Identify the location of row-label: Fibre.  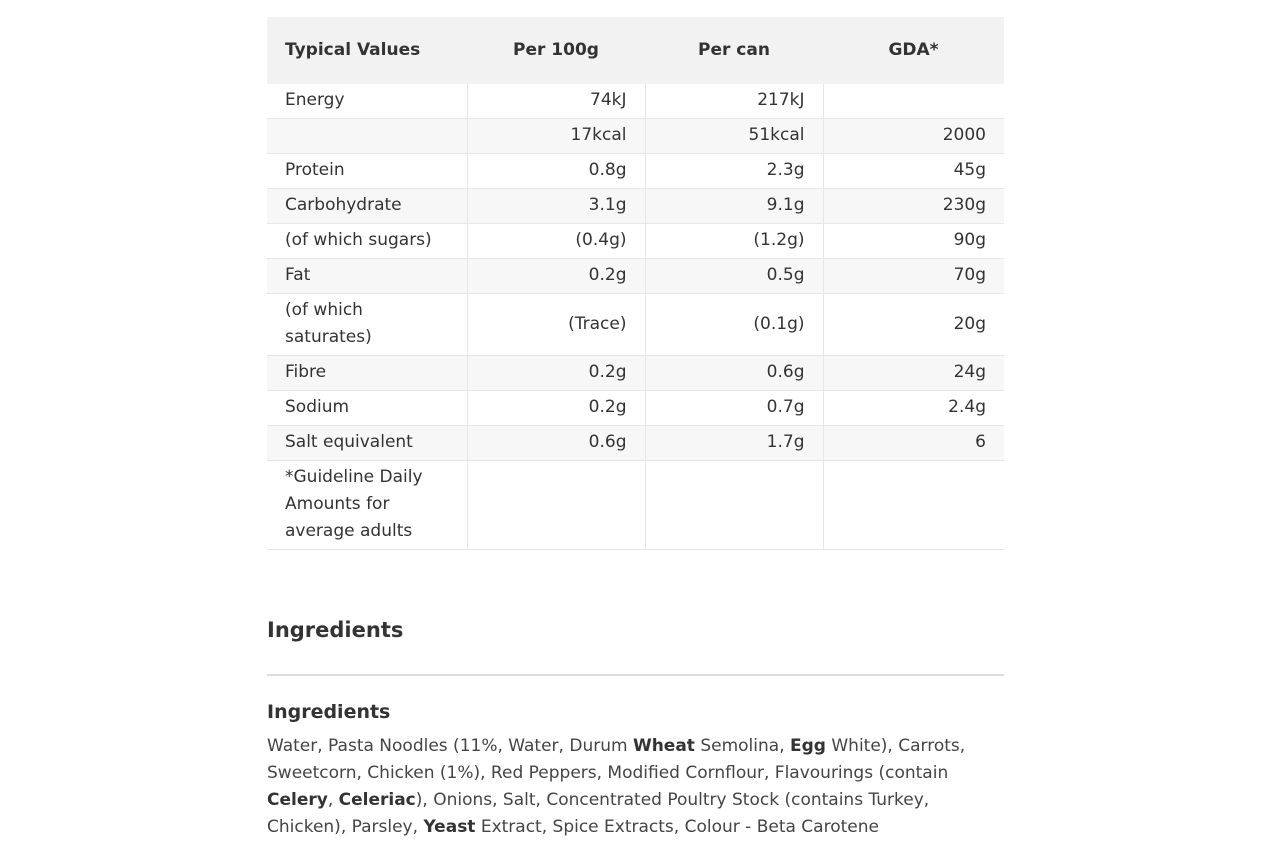
(367, 373).